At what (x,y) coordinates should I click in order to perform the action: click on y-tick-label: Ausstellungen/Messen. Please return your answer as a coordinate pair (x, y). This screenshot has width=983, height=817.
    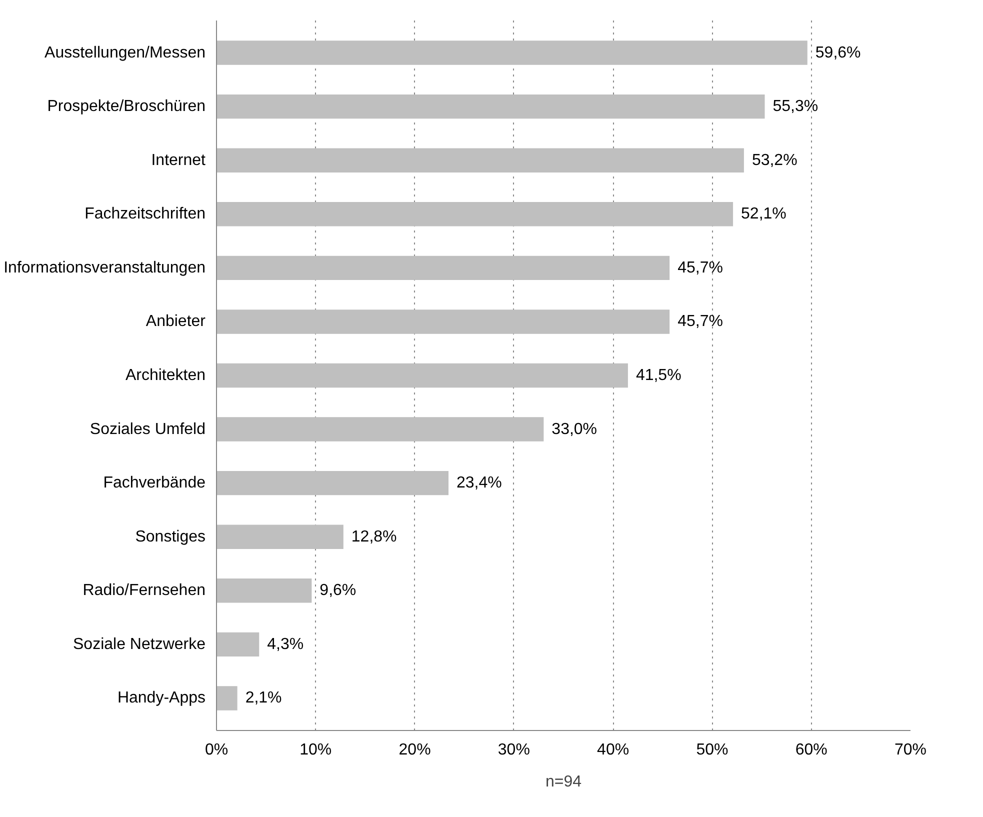
    Looking at the image, I should click on (125, 53).